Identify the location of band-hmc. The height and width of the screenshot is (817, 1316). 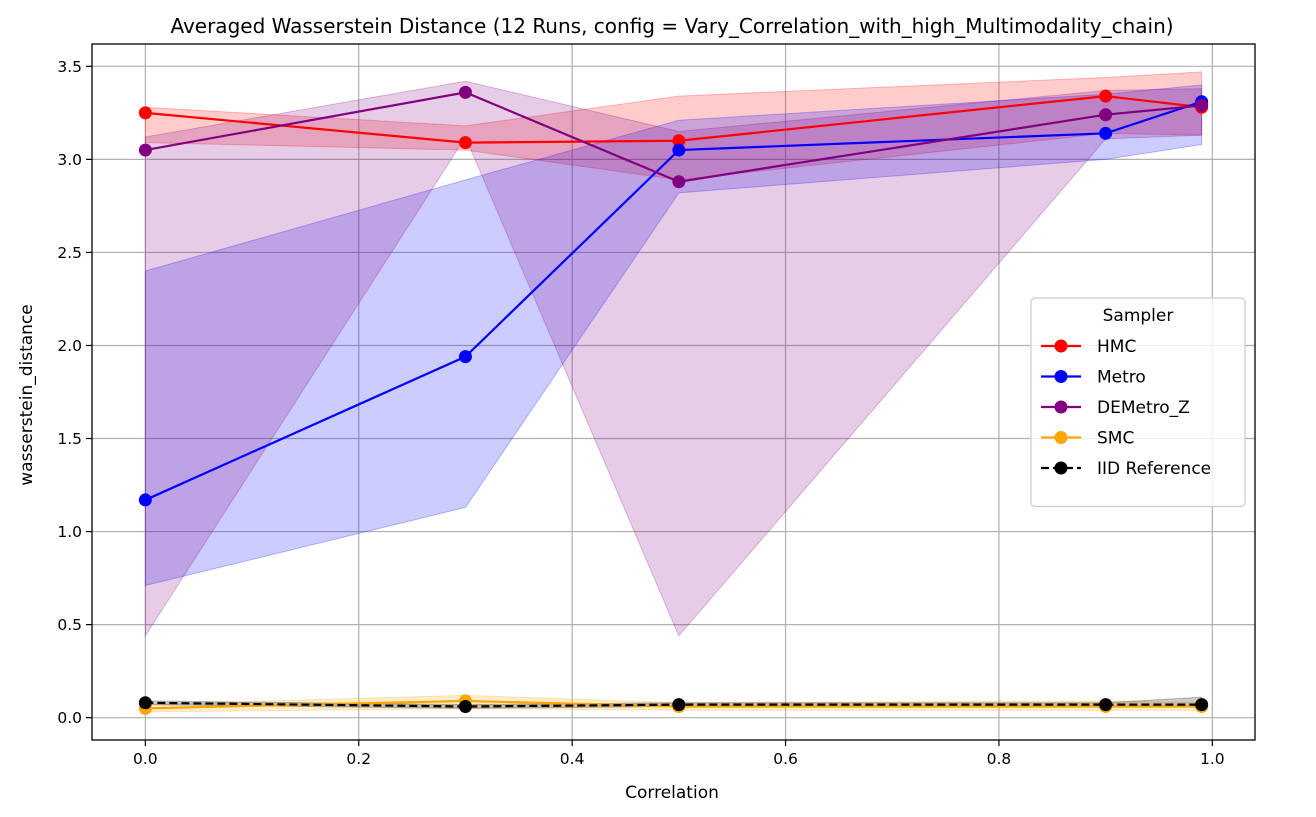
(673, 126).